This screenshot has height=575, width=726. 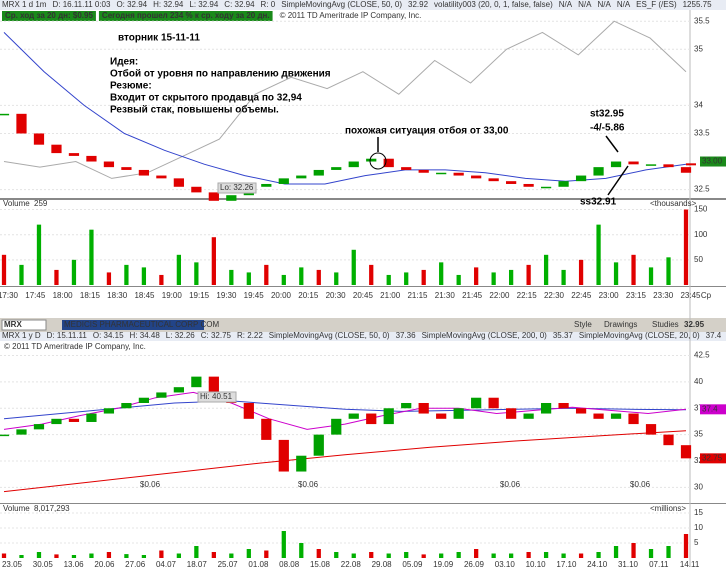 I want to click on top-header-bar, so click(x=363, y=5).